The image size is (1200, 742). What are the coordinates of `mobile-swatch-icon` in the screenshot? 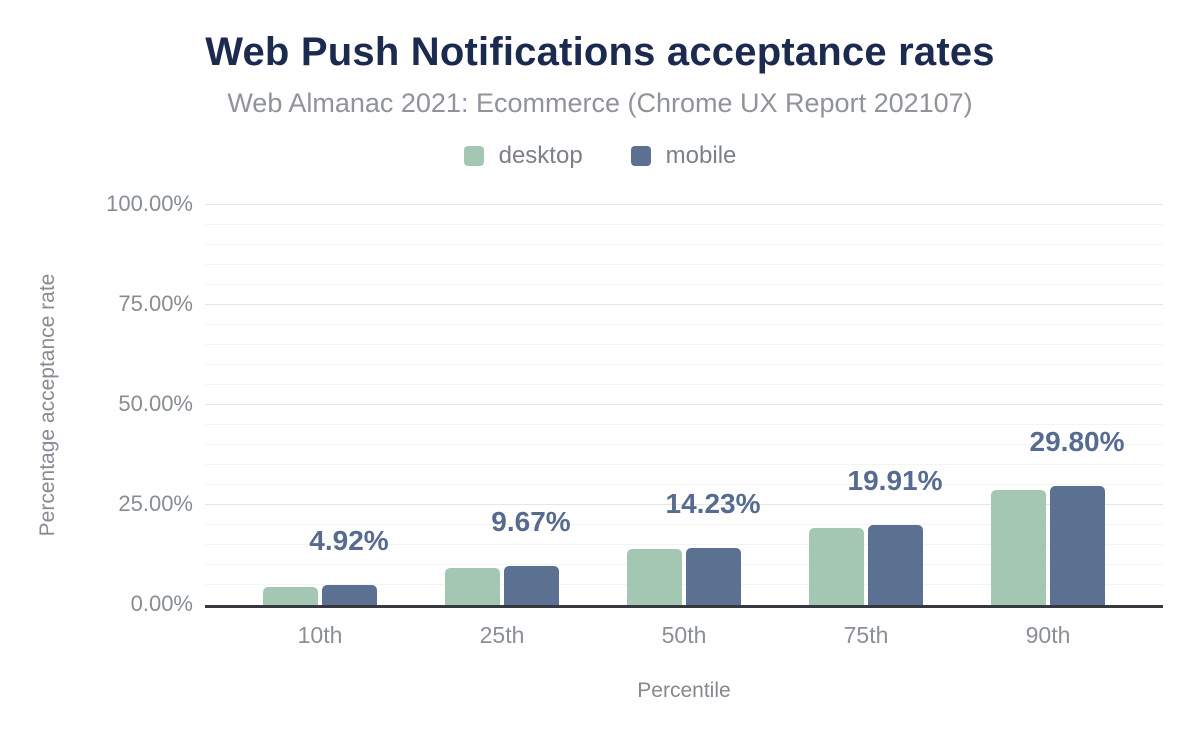 It's located at (640, 156).